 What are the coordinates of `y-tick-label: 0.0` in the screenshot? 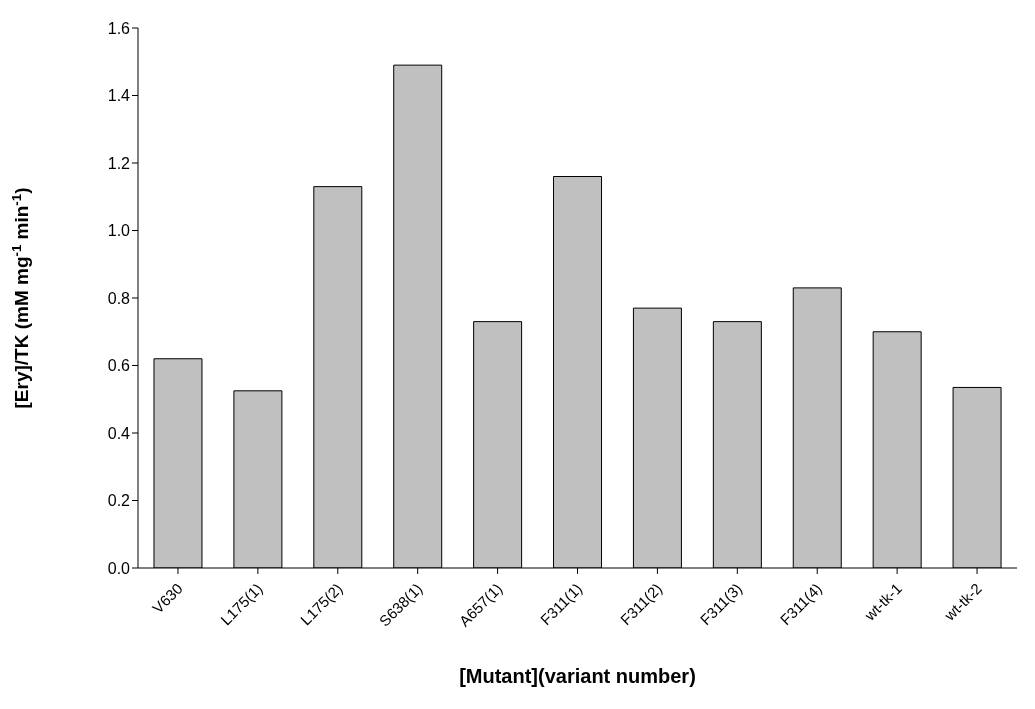 It's located at (119, 568).